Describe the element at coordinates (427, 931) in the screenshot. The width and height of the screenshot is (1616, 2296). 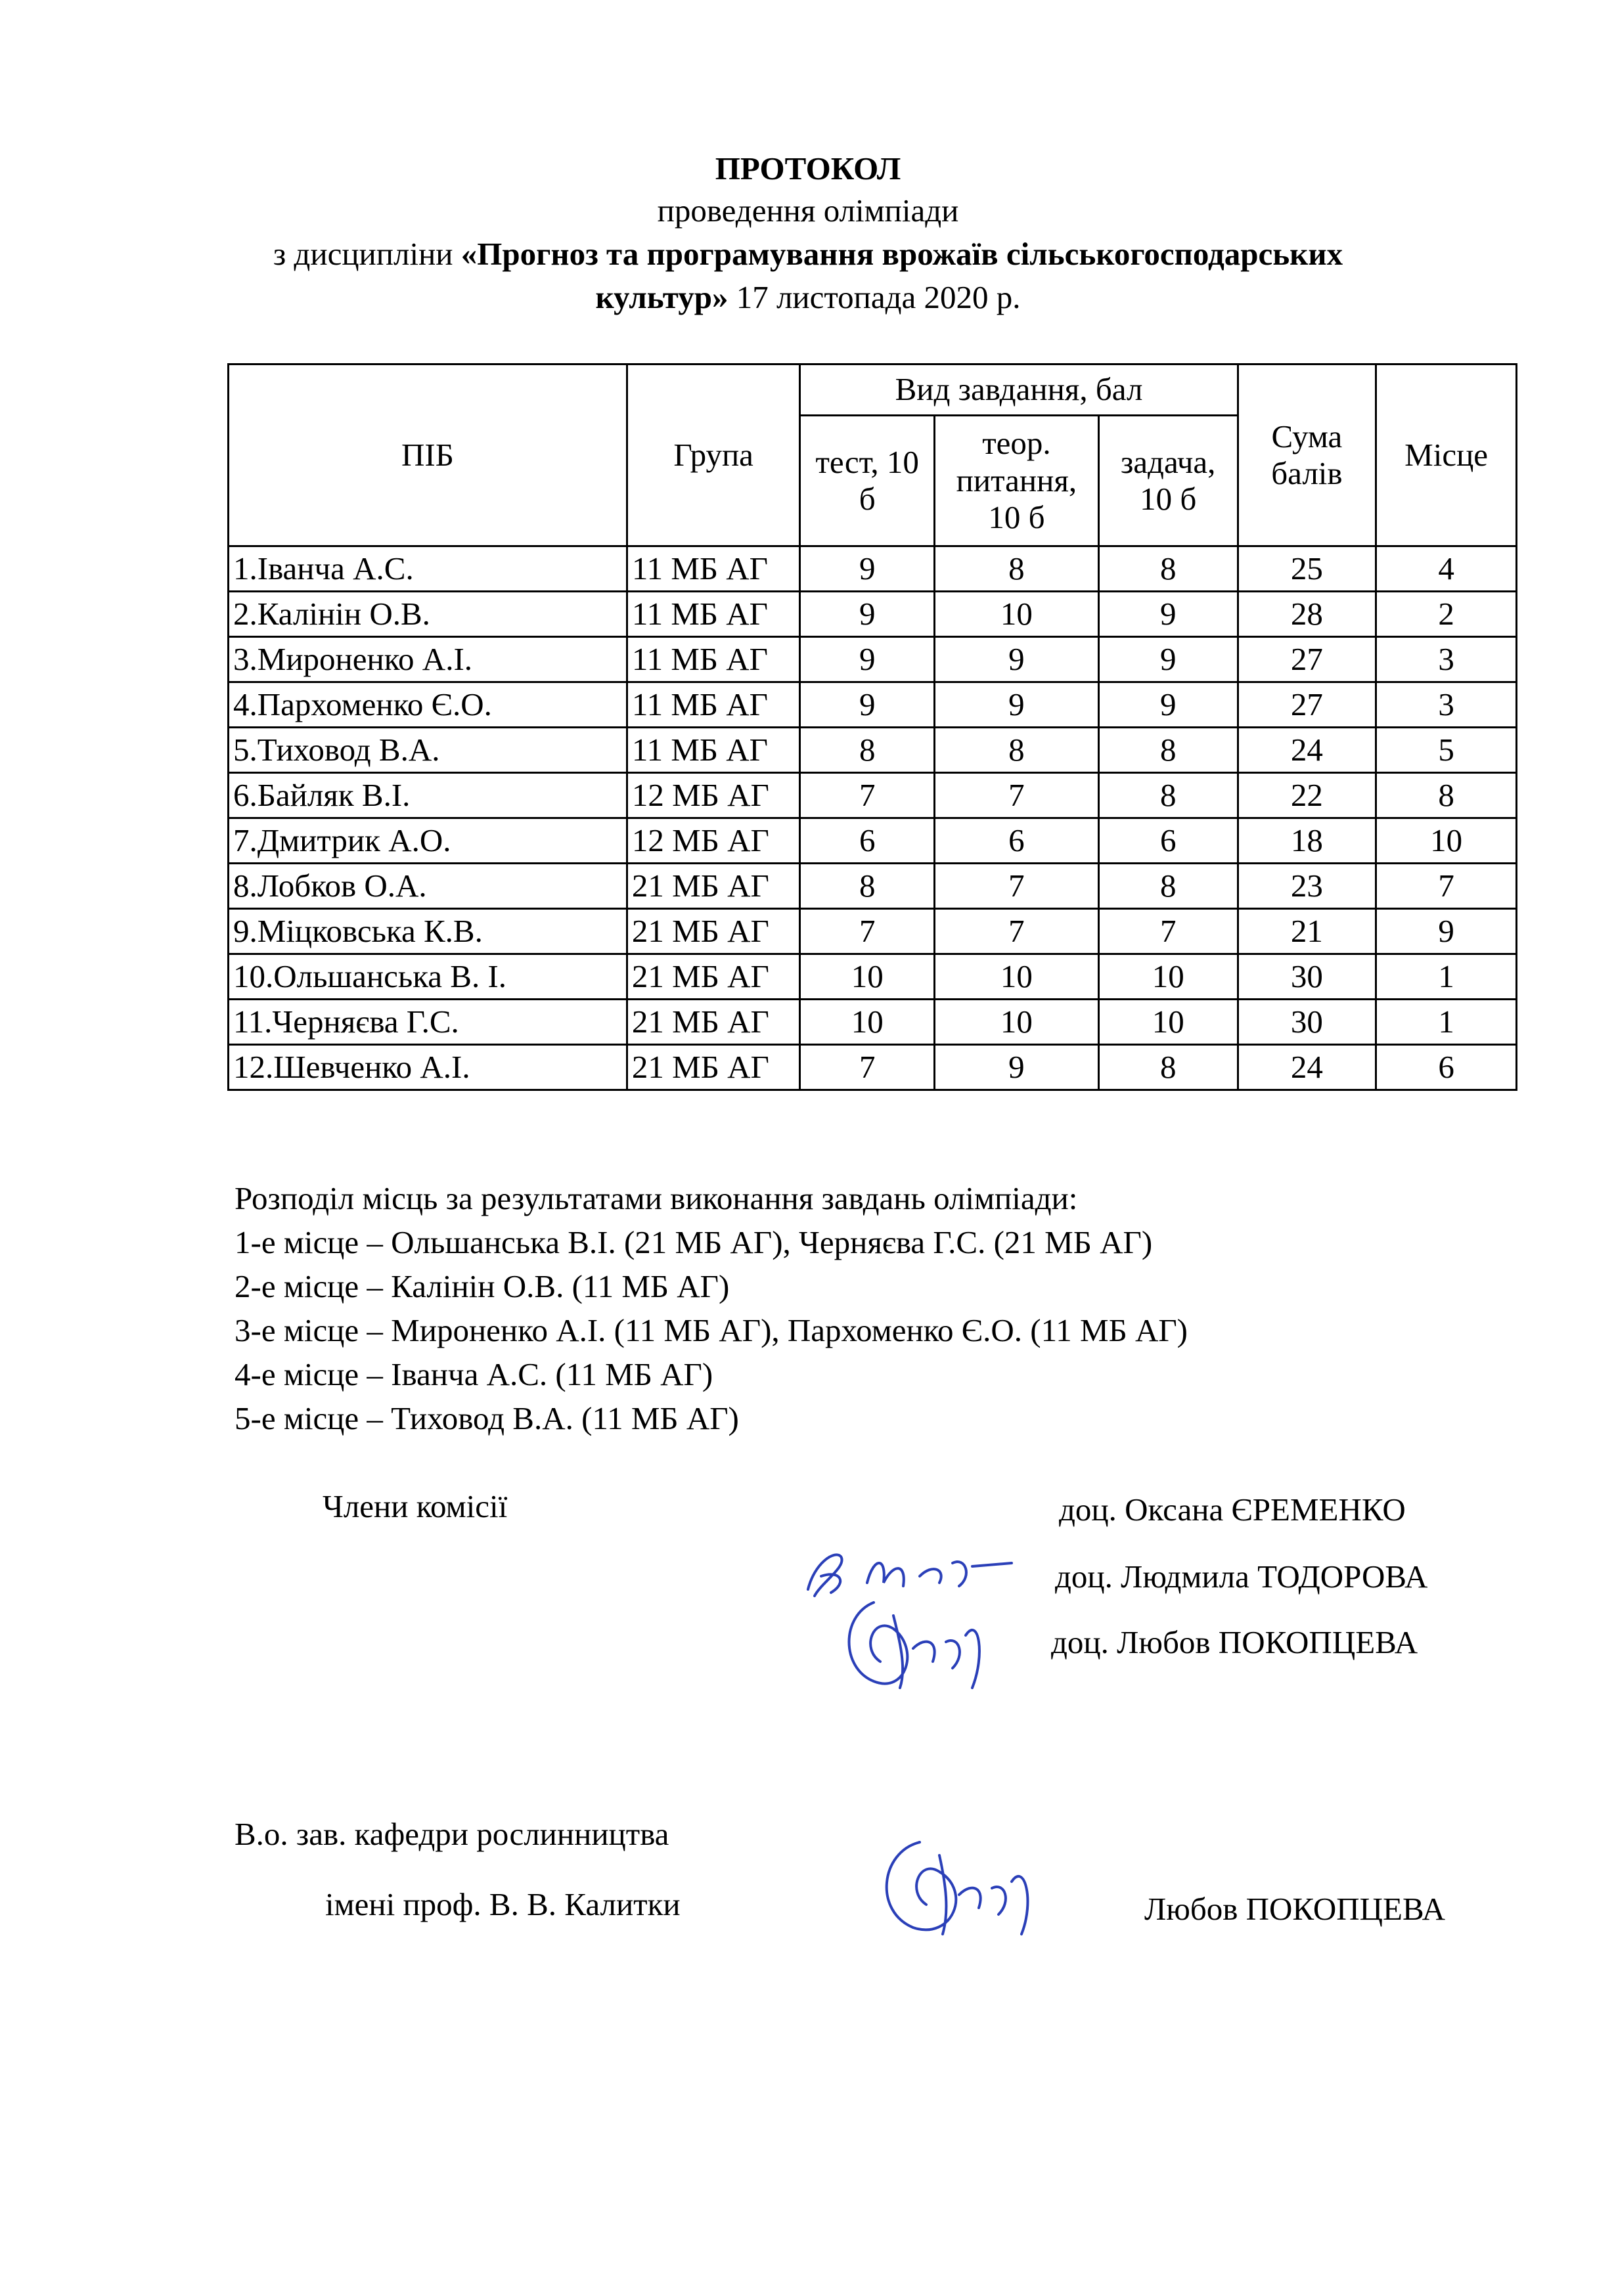
I see `cell-name: 9.Міцковська К.В.` at that location.